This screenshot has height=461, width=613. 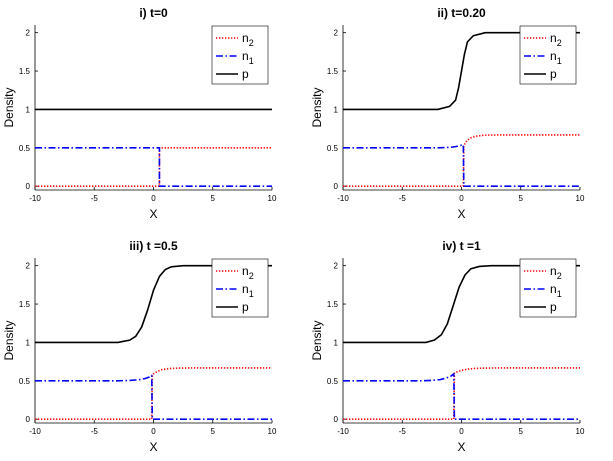 What do you see at coordinates (153, 246) in the screenshot?
I see `plot-title: iii) t =0.5` at bounding box center [153, 246].